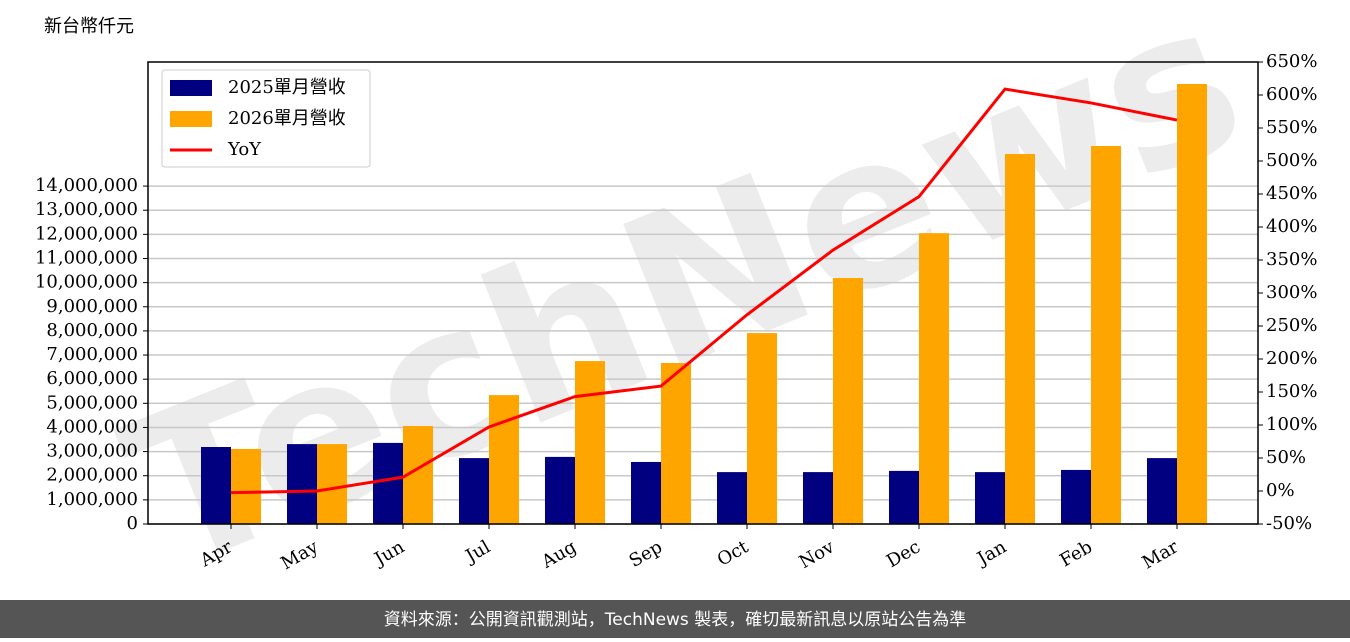 The width and height of the screenshot is (1350, 642). I want to click on y-tick-label: 10,000,000, so click(86, 282).